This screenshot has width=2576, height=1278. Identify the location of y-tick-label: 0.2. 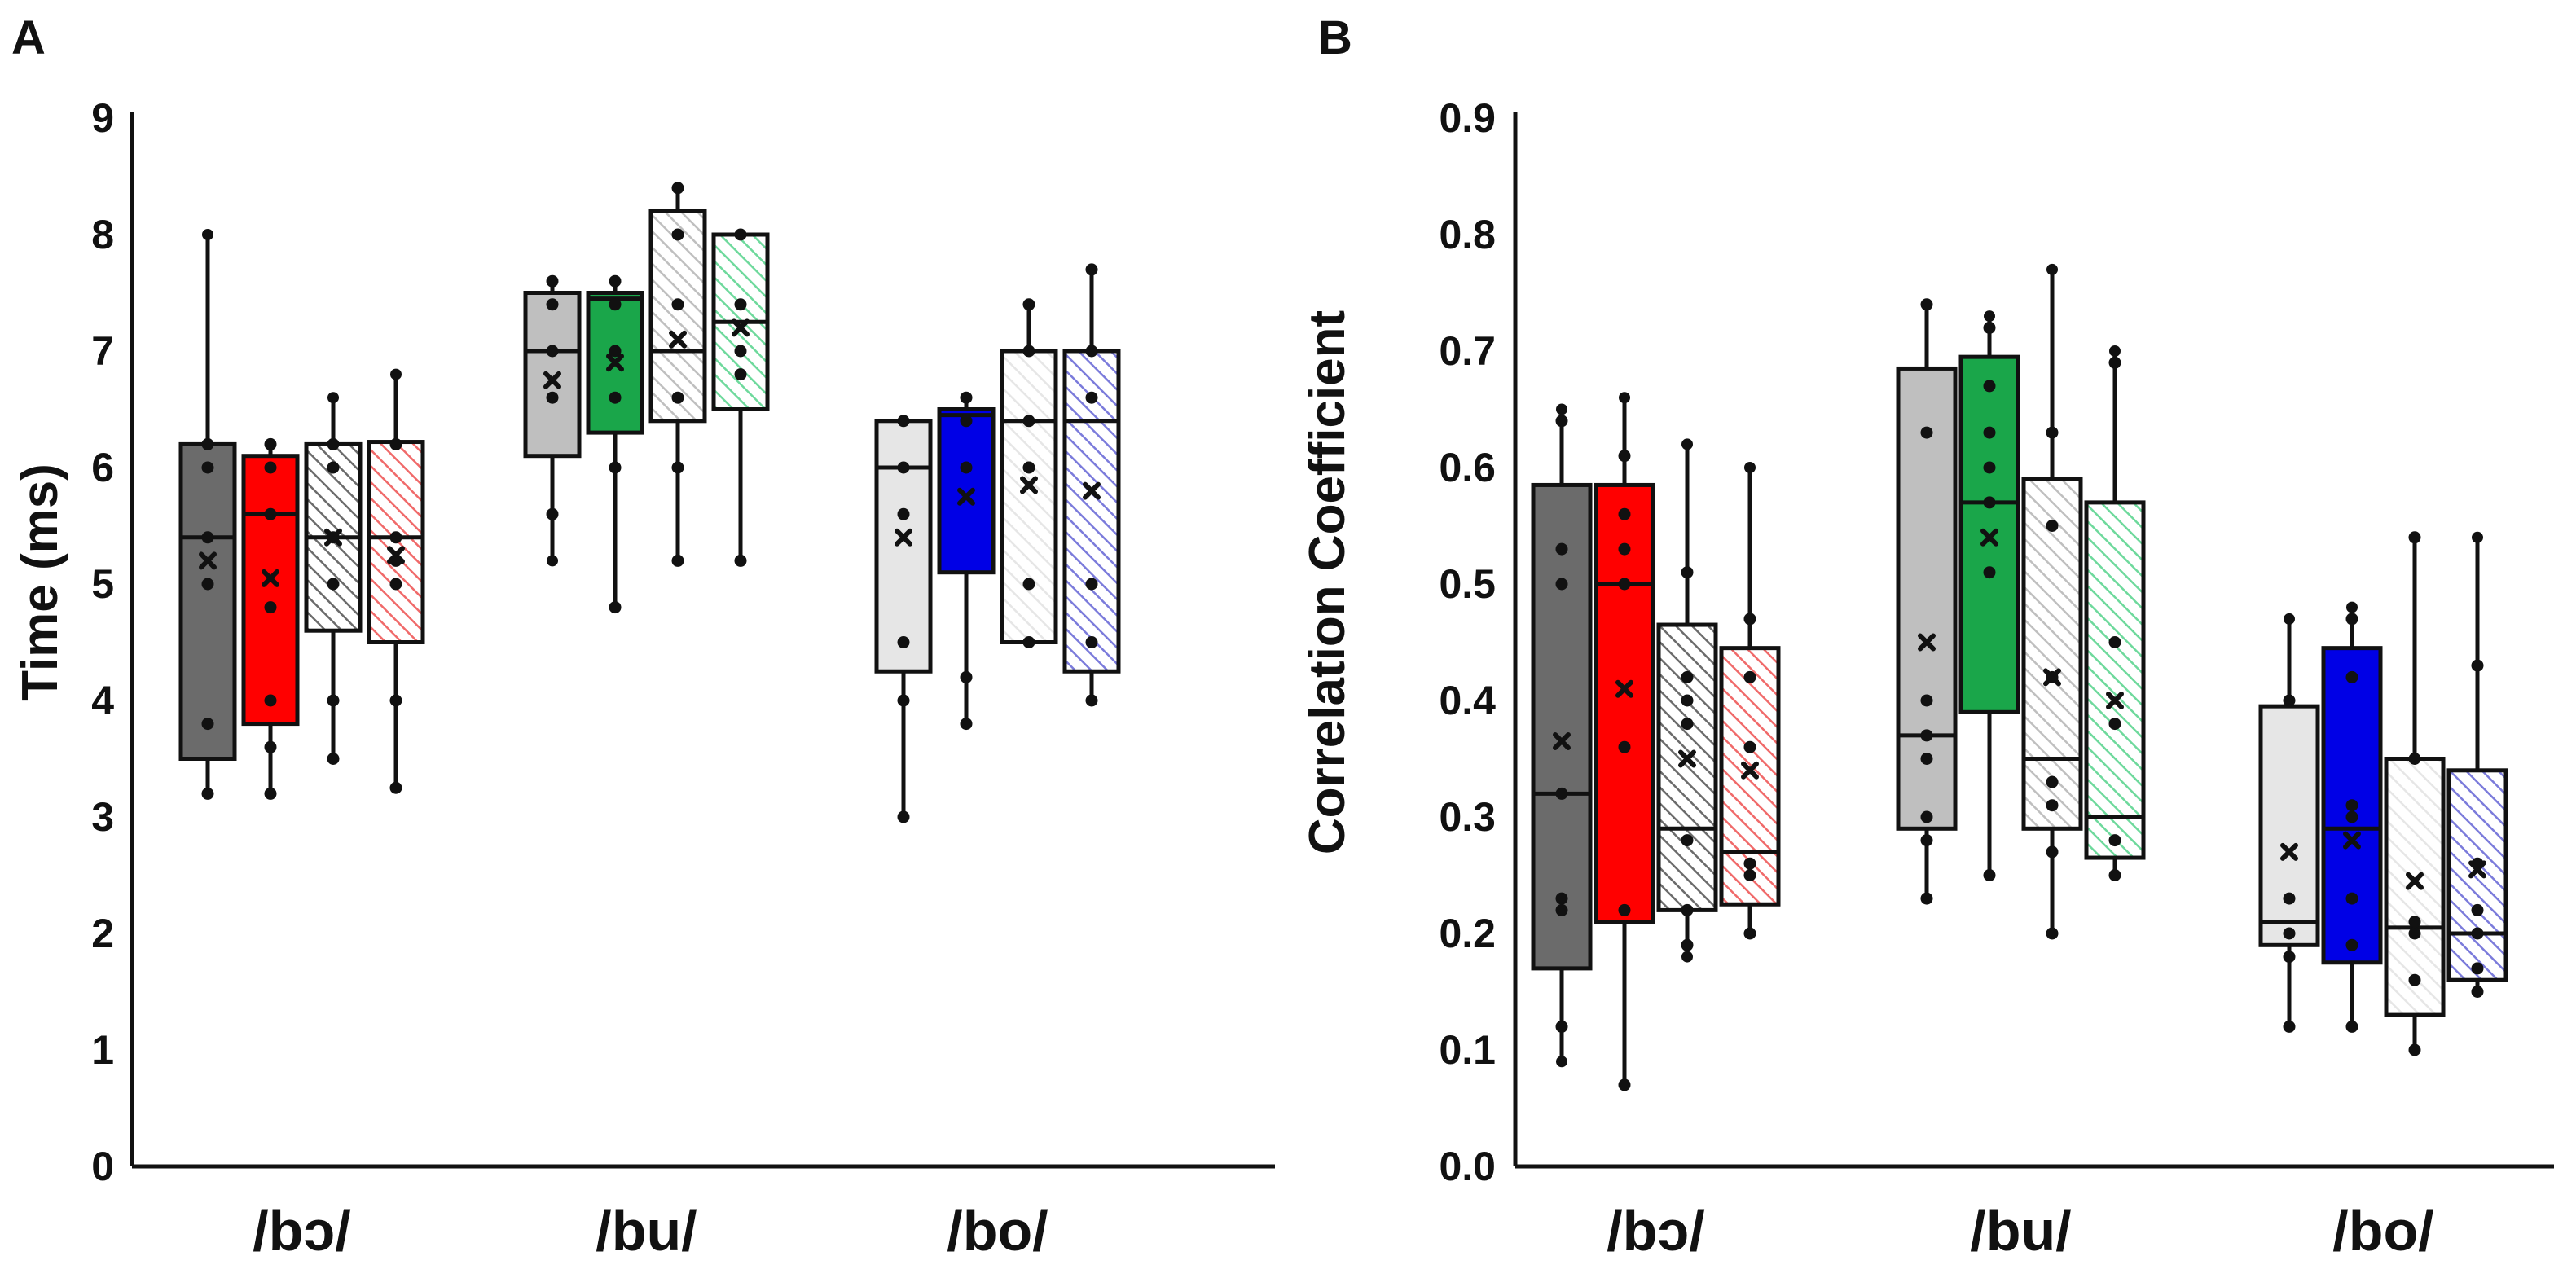
(1467, 933).